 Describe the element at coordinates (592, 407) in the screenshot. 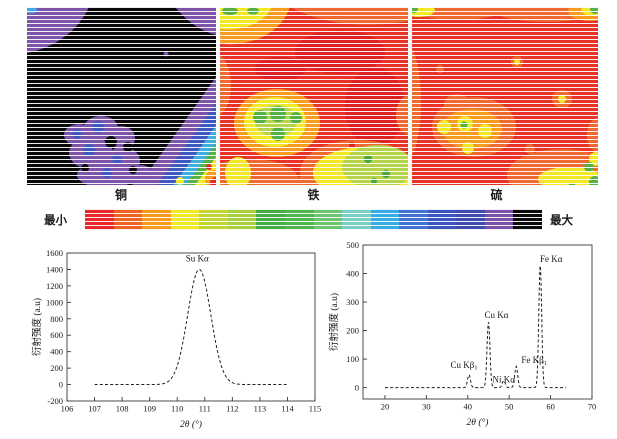

I see `x-tick-label: 70` at that location.